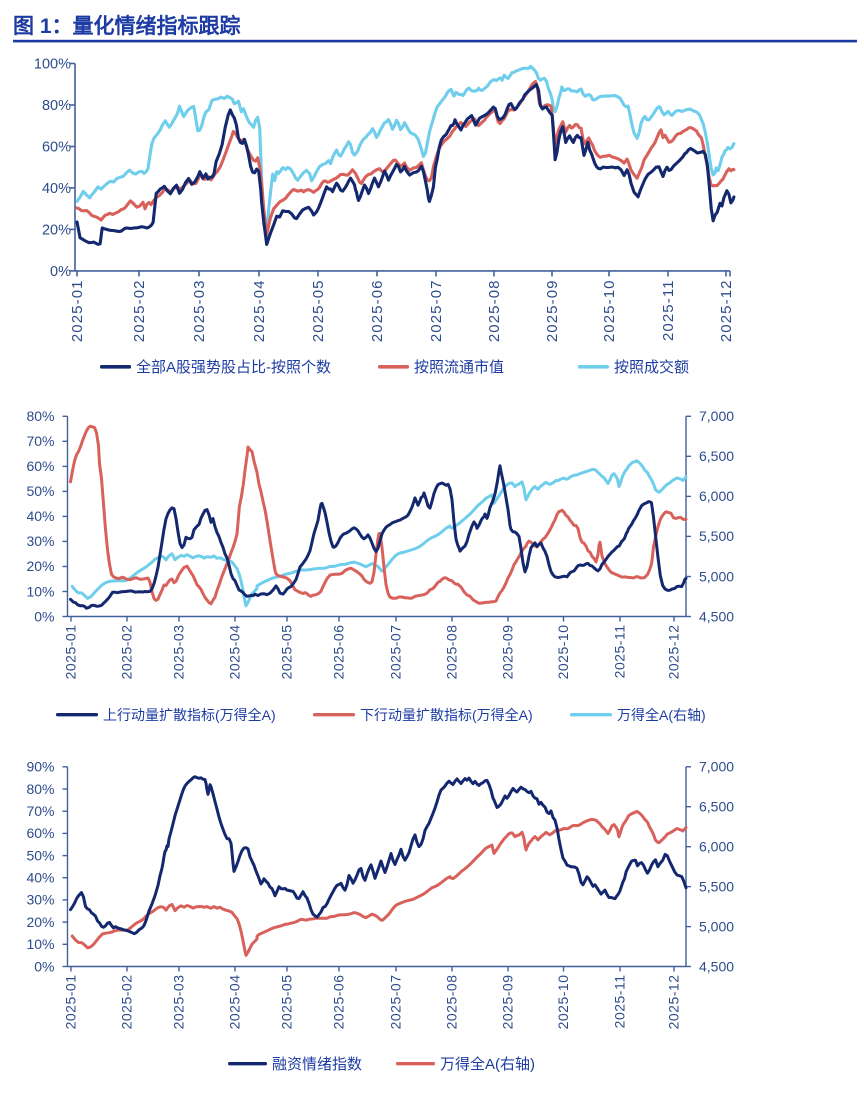  I want to click on svg-text: 90%, so click(40, 767).